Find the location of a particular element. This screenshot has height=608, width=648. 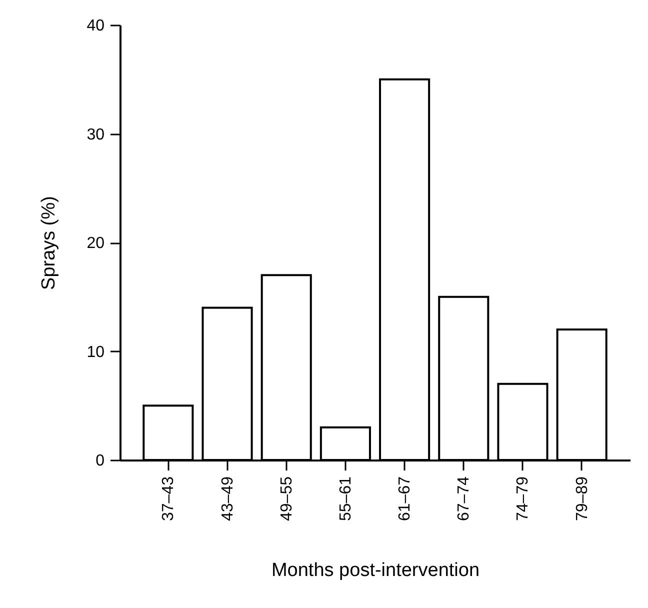

x-tick-label: 61–67 is located at coordinates (405, 498).